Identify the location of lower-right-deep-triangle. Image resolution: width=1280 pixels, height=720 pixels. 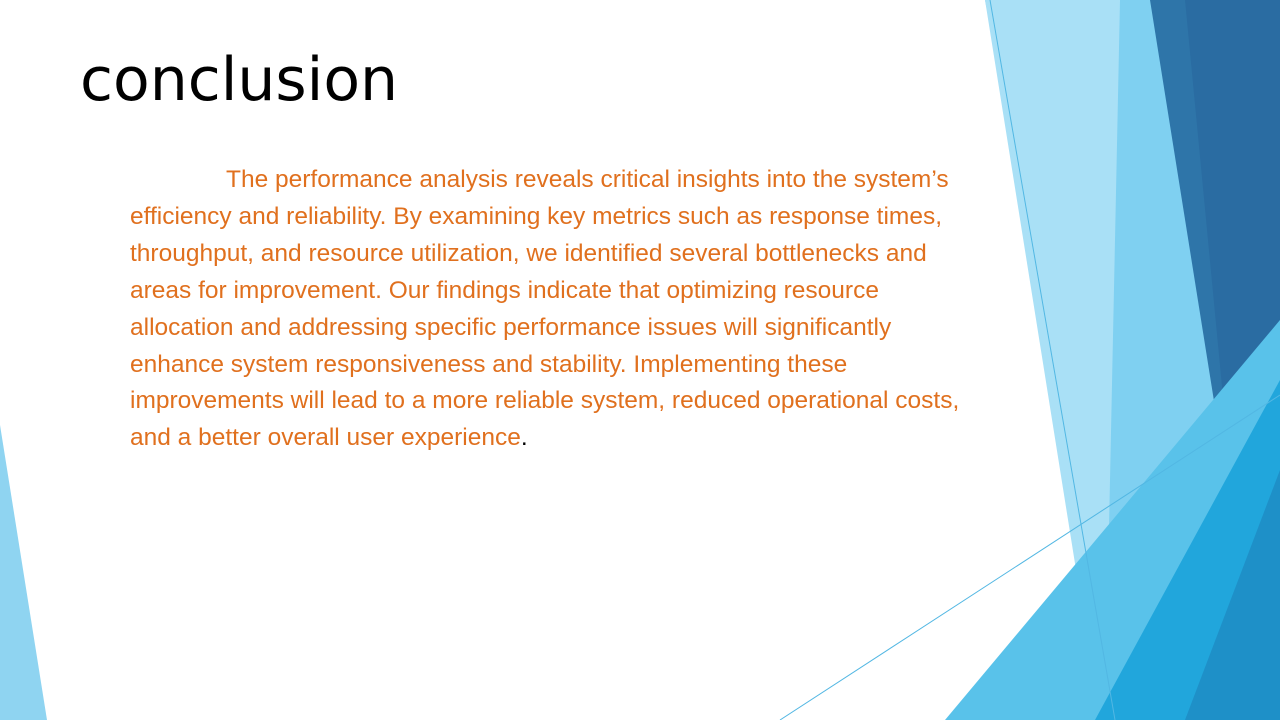
(1232, 595).